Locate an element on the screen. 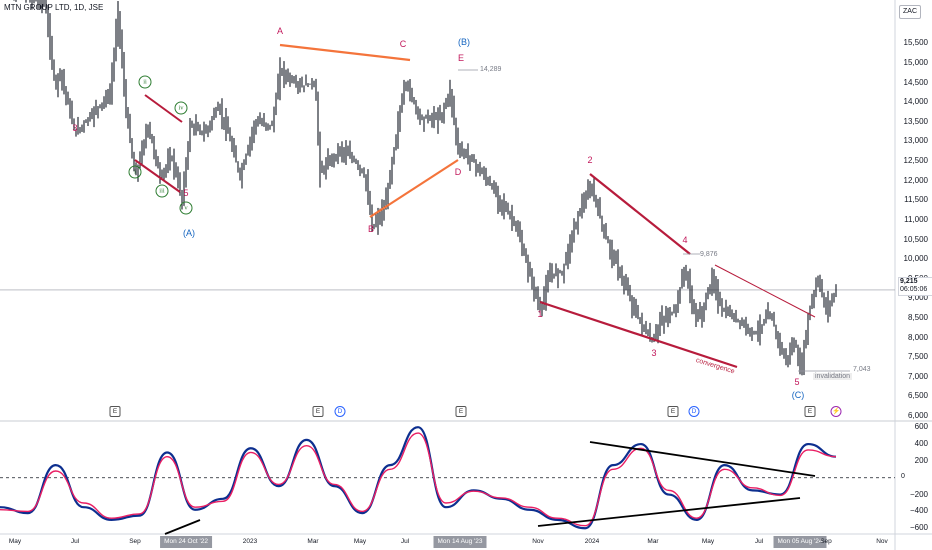 The height and width of the screenshot is (550, 932). oscillator-tick-label: −400 is located at coordinates (918, 511).